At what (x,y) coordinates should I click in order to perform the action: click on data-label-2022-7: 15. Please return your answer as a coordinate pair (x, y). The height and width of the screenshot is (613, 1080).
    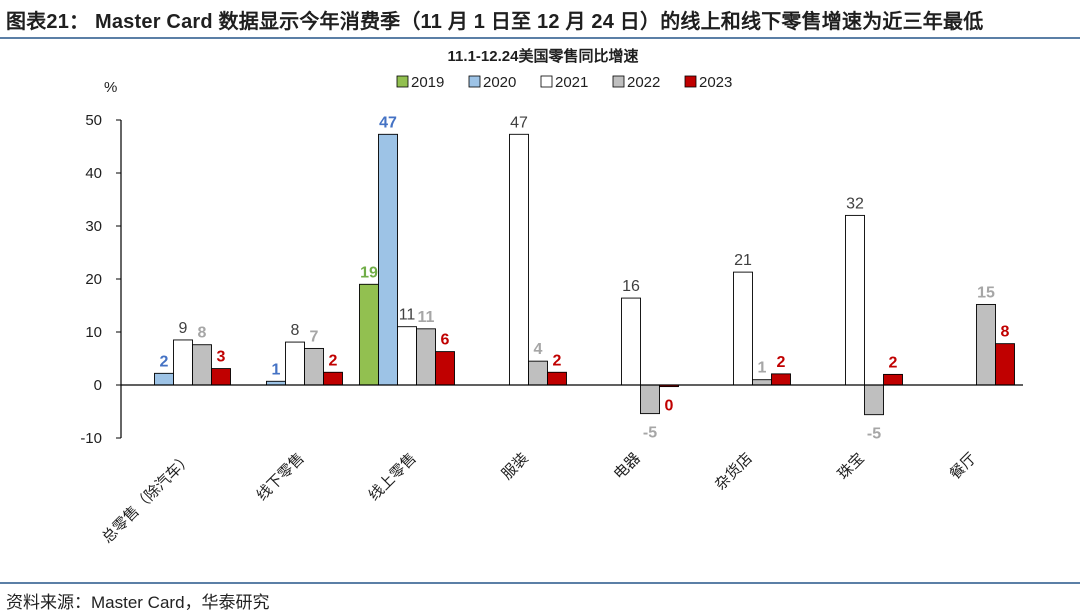
    Looking at the image, I should click on (986, 292).